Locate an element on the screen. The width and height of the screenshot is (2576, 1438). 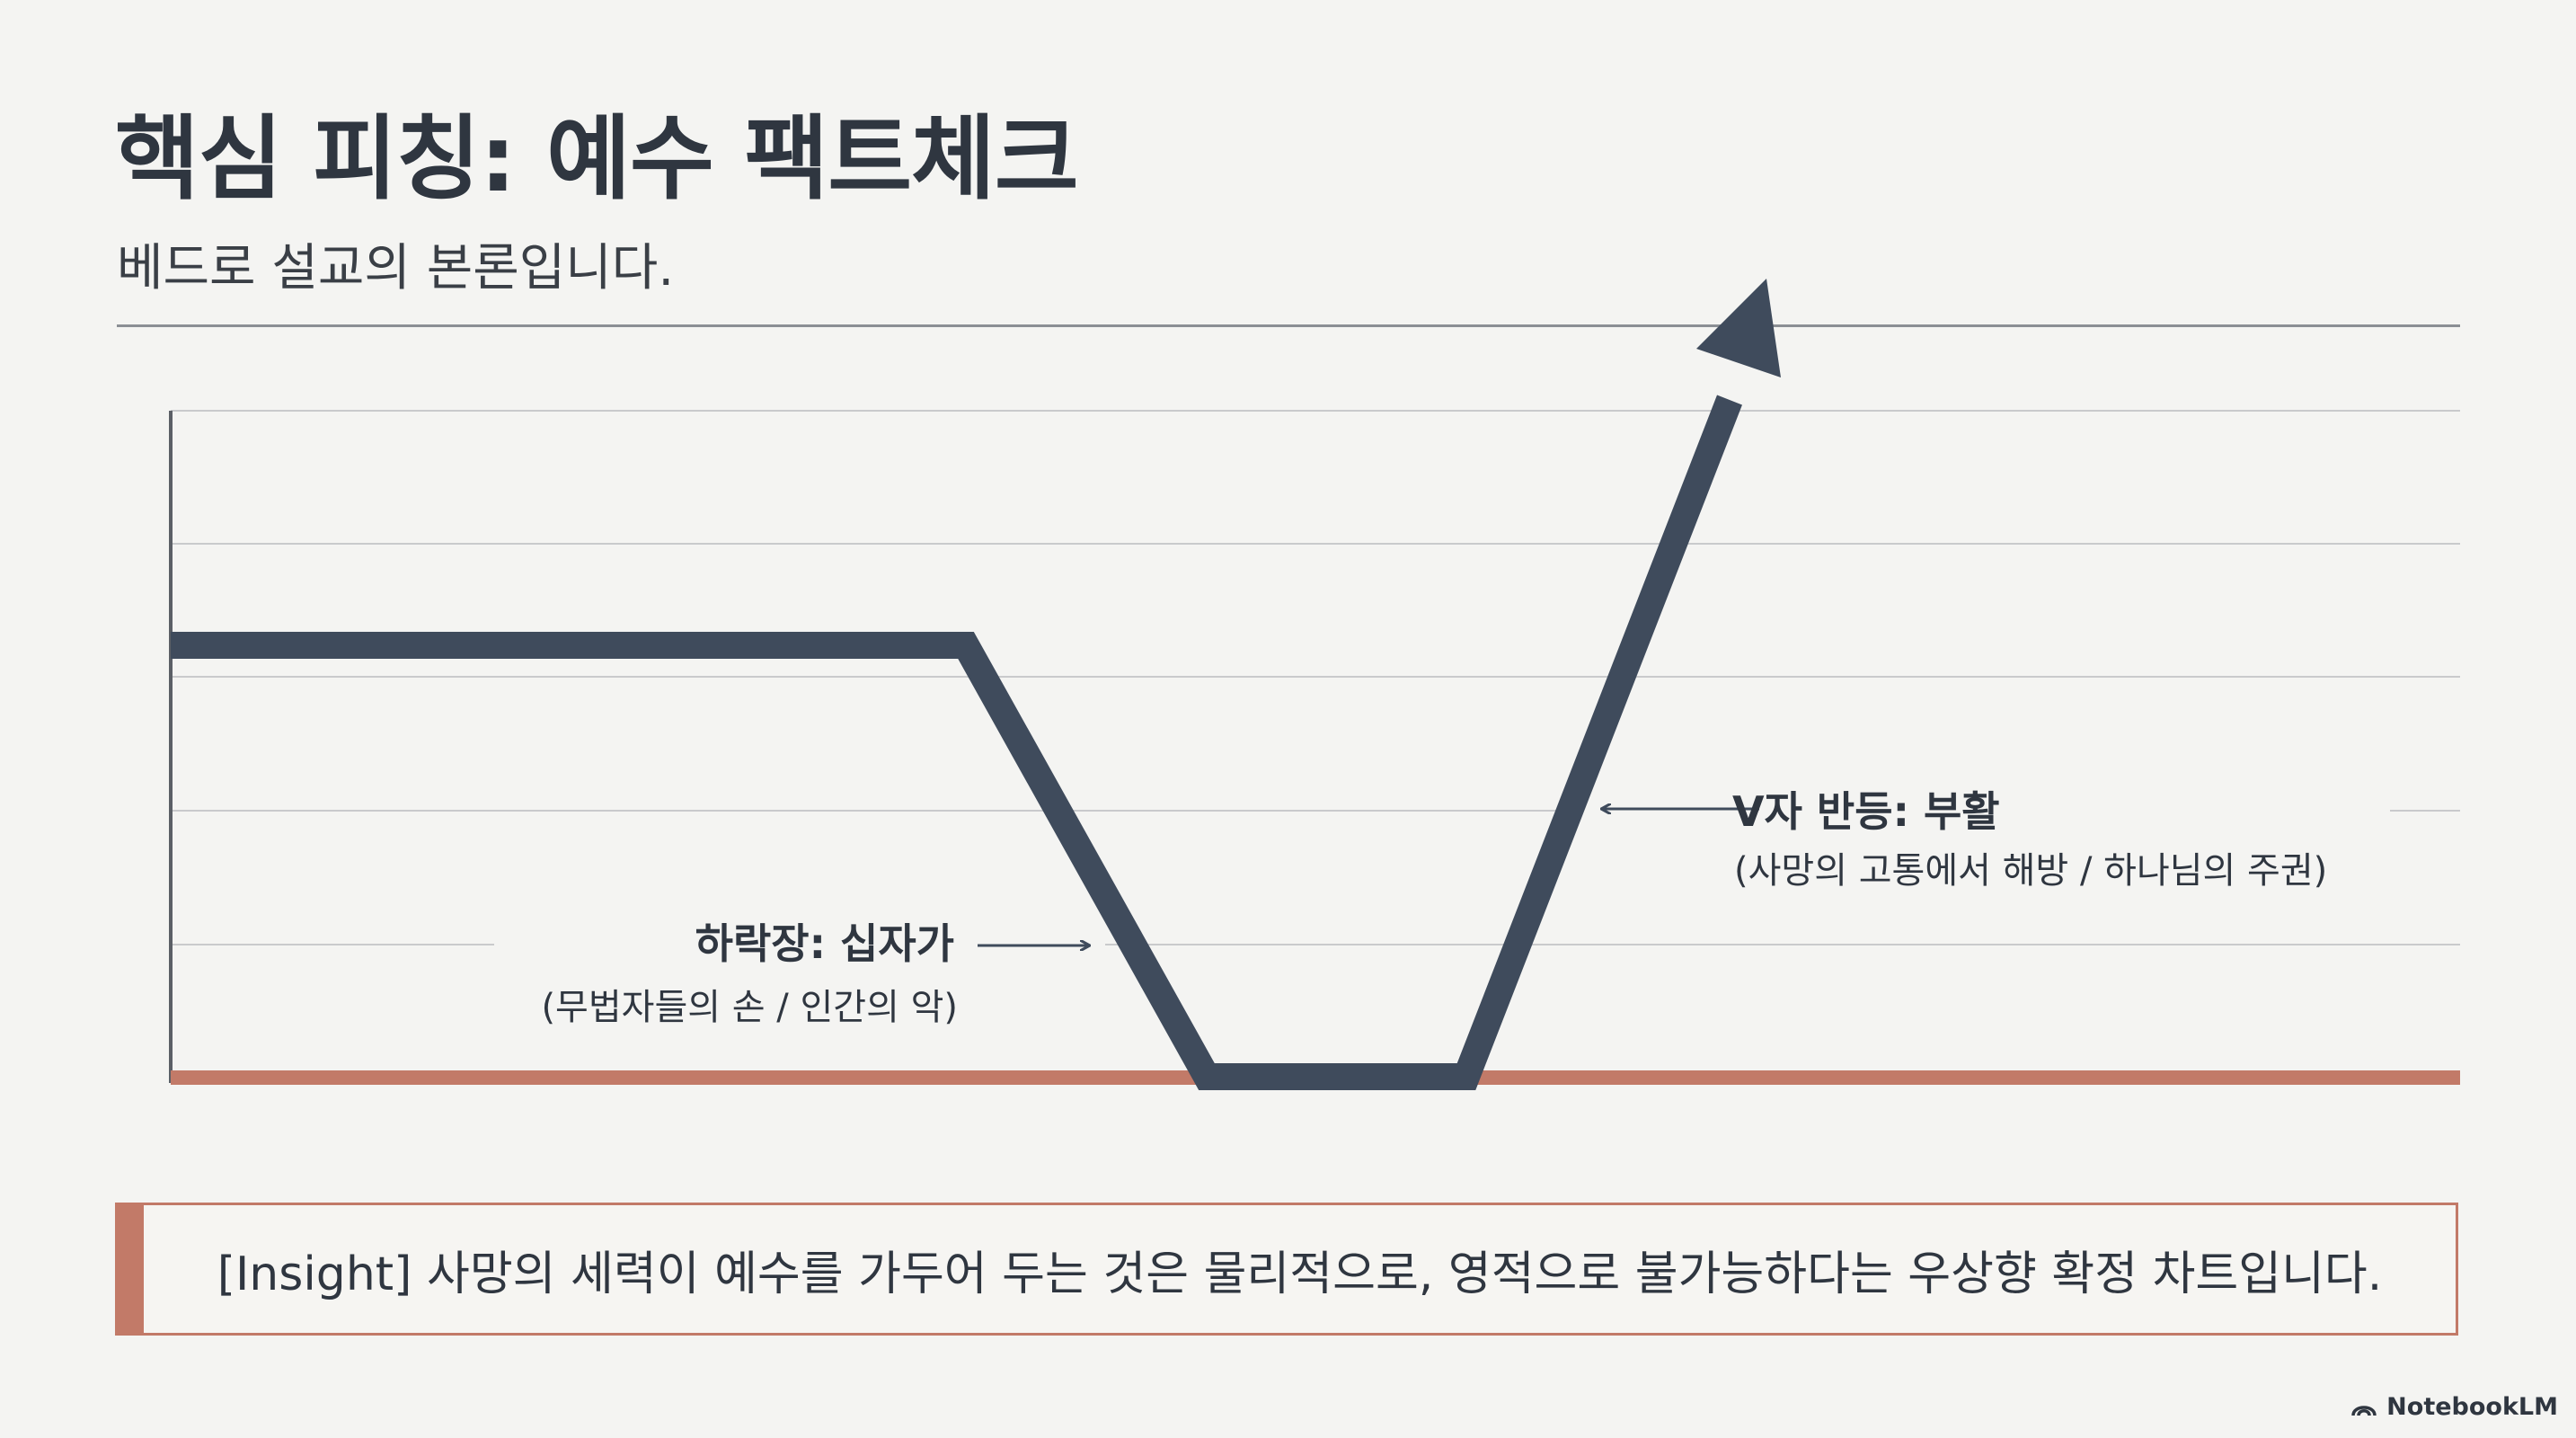
brand-label: NotebookLM is located at coordinates (2472, 1407).